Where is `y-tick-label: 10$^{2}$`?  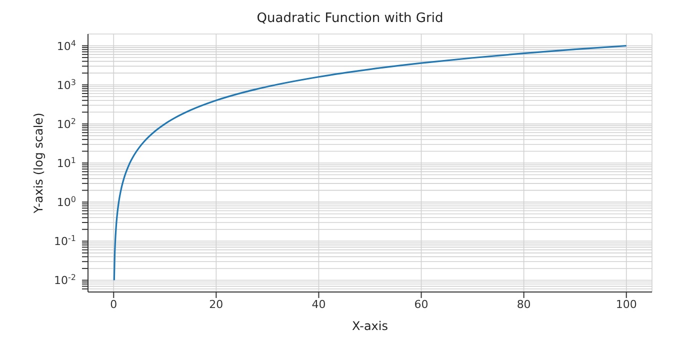 y-tick-label: 10$^{2}$ is located at coordinates (66, 123).